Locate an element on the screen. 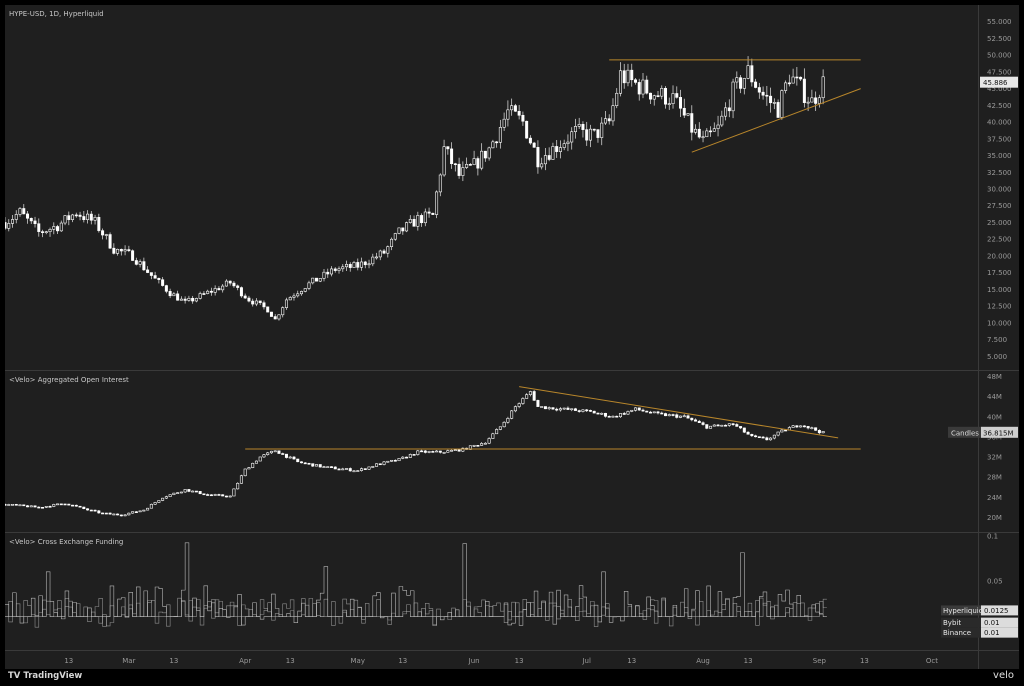  x-tick-label: Jul is located at coordinates (586, 661).